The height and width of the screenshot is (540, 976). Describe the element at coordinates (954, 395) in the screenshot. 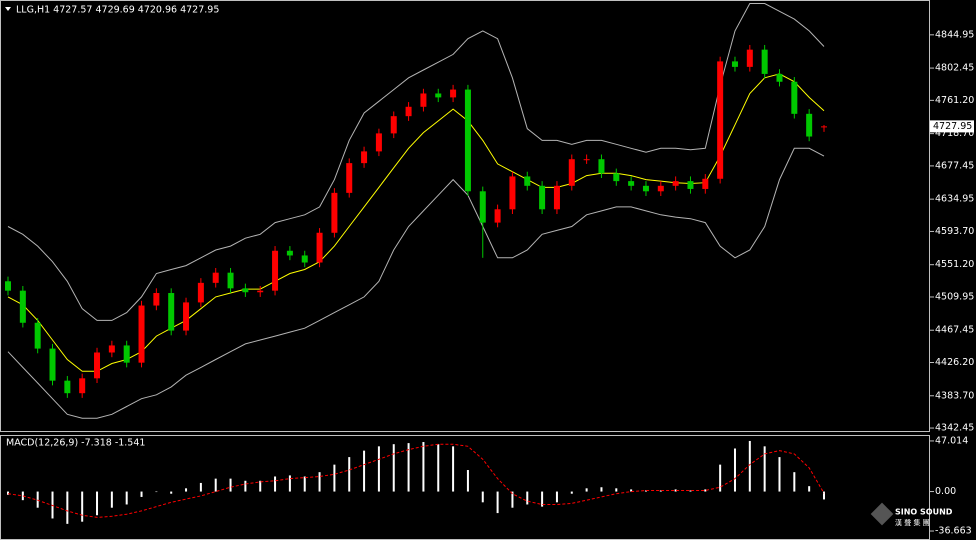

I see `y-tick-label: 4383.70` at that location.